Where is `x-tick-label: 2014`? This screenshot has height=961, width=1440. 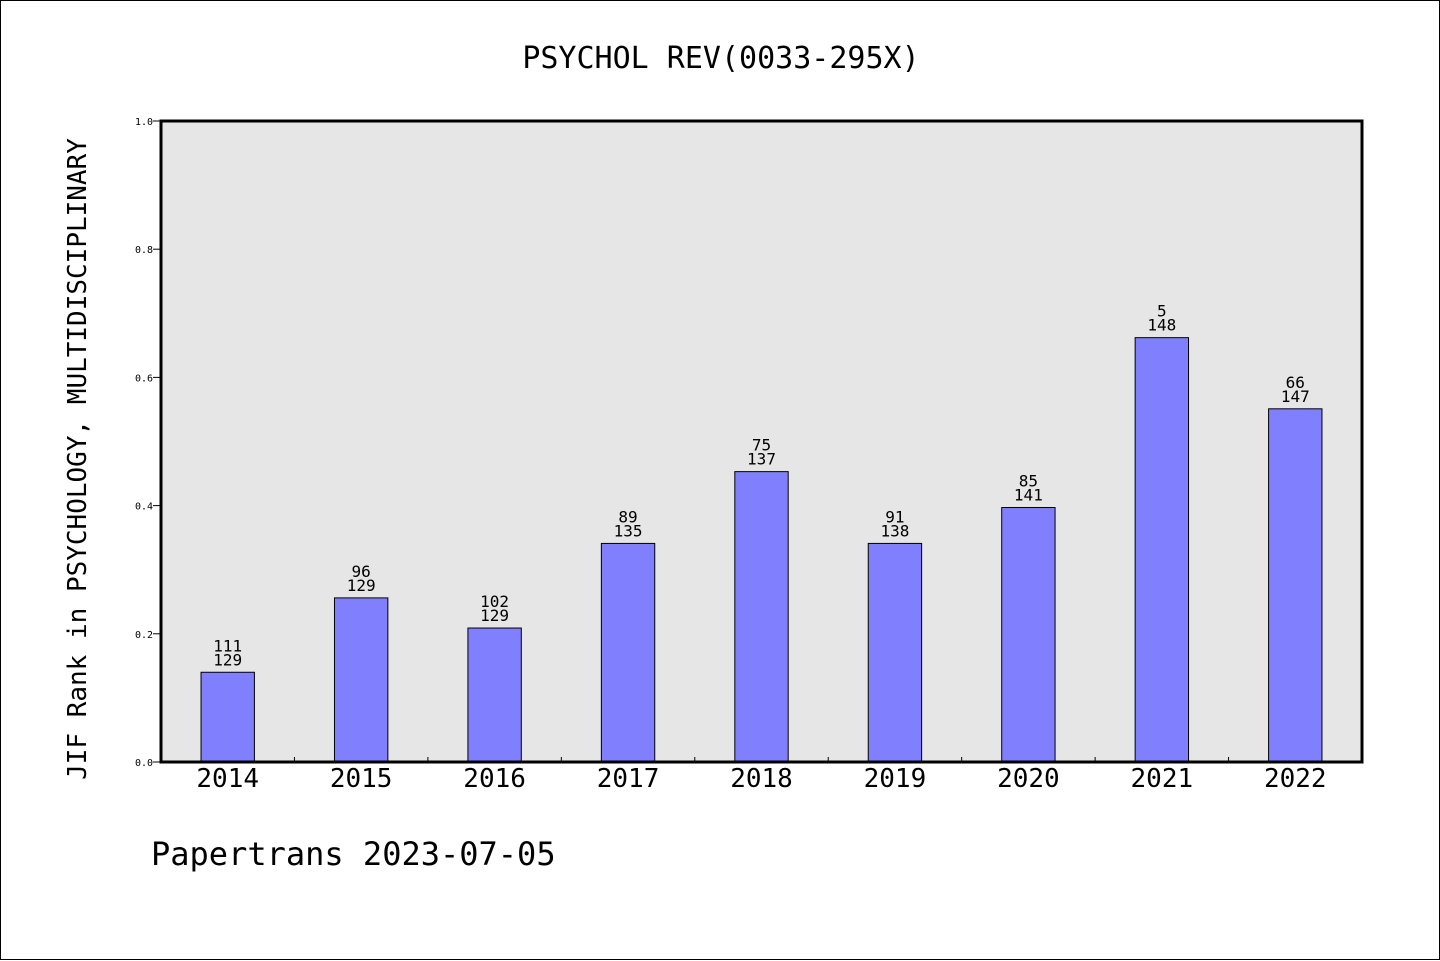
x-tick-label: 2014 is located at coordinates (227, 779).